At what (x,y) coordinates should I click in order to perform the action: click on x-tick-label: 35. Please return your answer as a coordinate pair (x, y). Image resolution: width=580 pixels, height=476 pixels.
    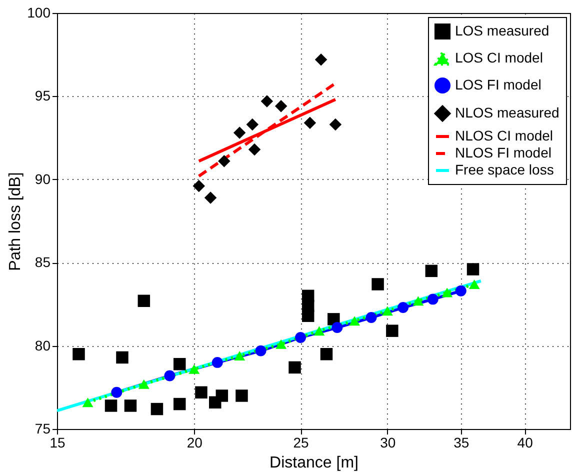
    Looking at the image, I should click on (462, 442).